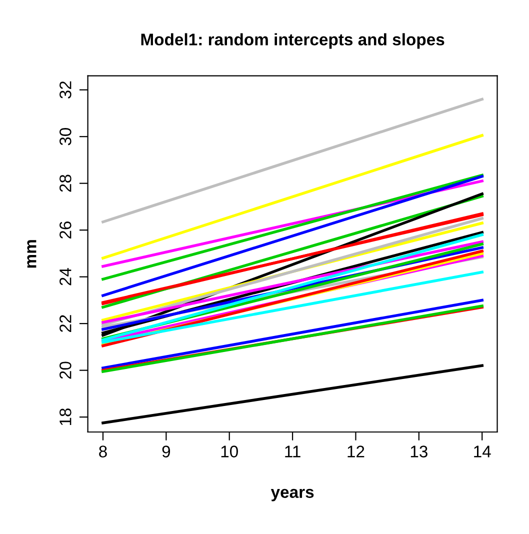 The height and width of the screenshot is (534, 529). What do you see at coordinates (229, 452) in the screenshot?
I see `x-tick-label: 10` at bounding box center [229, 452].